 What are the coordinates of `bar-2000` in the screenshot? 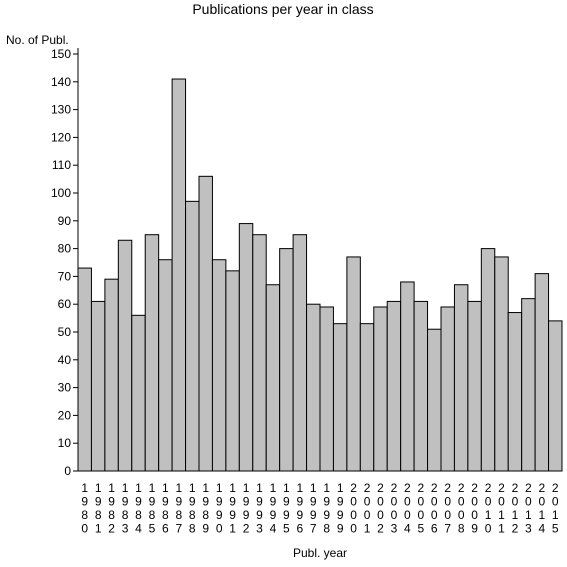 It's located at (353, 364).